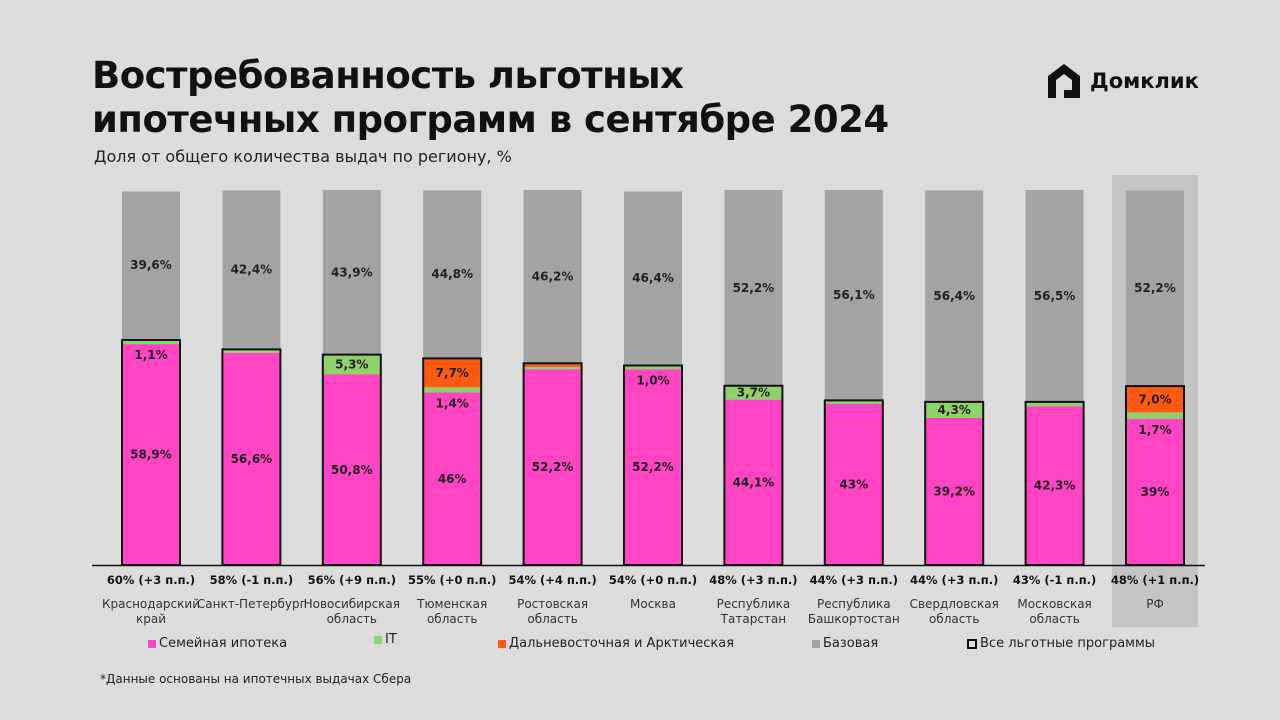 Image resolution: width=1280 pixels, height=720 pixels. Describe the element at coordinates (652, 380) in the screenshot. I see `data-label-it: 1,0%` at that location.